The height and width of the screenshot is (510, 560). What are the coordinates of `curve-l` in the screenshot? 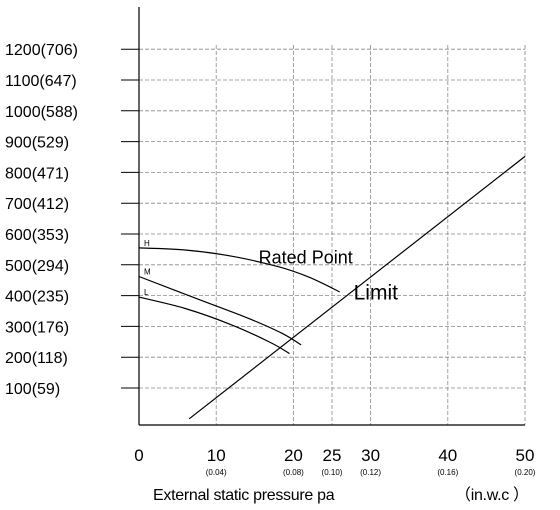 It's located at (214, 325).